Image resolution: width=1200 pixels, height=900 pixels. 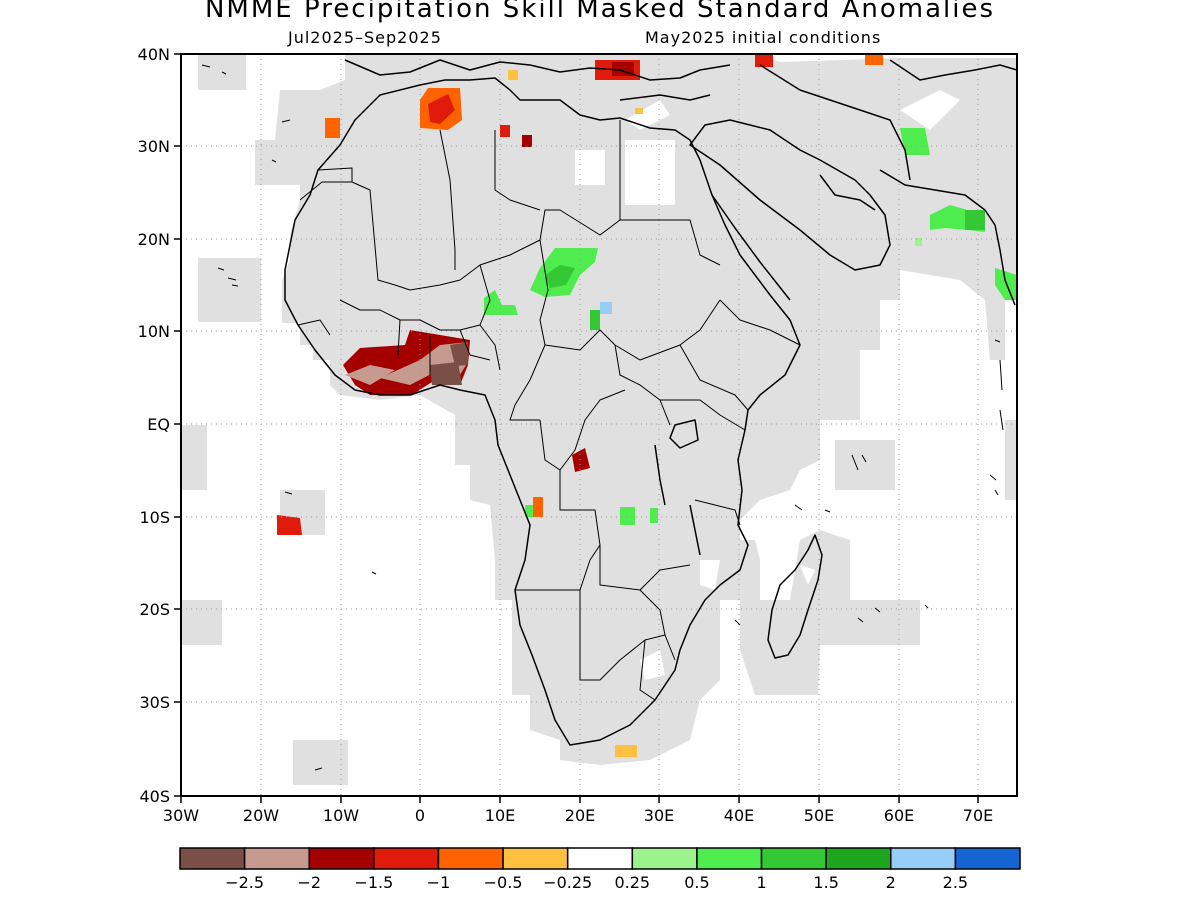 What do you see at coordinates (500, 815) in the screenshot?
I see `lon-label: 10E` at bounding box center [500, 815].